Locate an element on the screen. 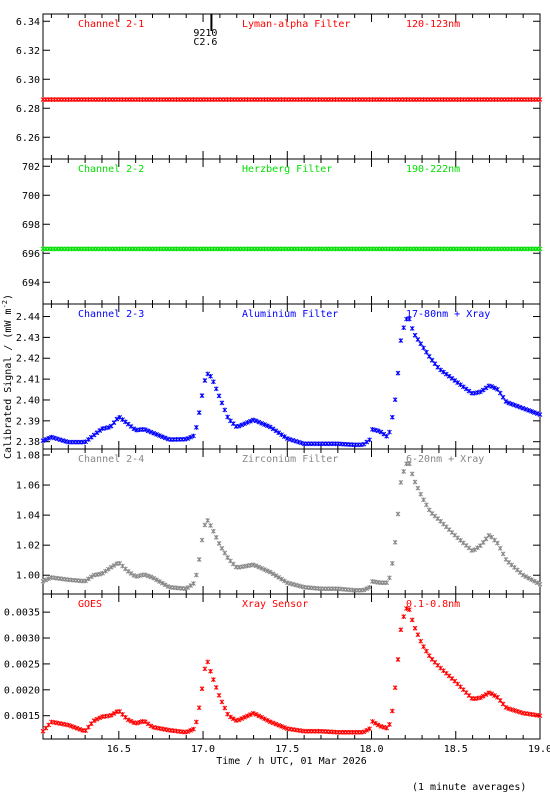 The width and height of the screenshot is (550, 800). panel-channel-label: GOES is located at coordinates (90, 604).